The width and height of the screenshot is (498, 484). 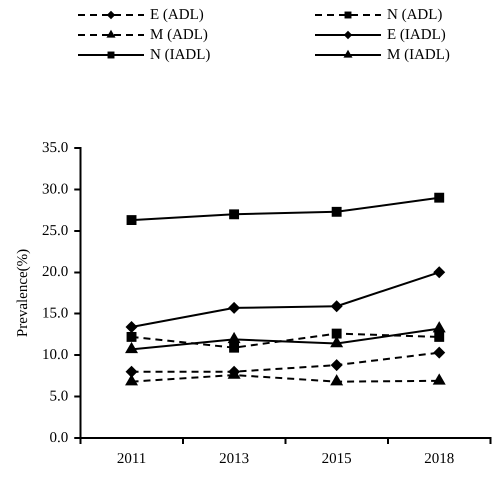 What do you see at coordinates (55, 355) in the screenshot?
I see `y-tick-label: 10.0` at bounding box center [55, 355].